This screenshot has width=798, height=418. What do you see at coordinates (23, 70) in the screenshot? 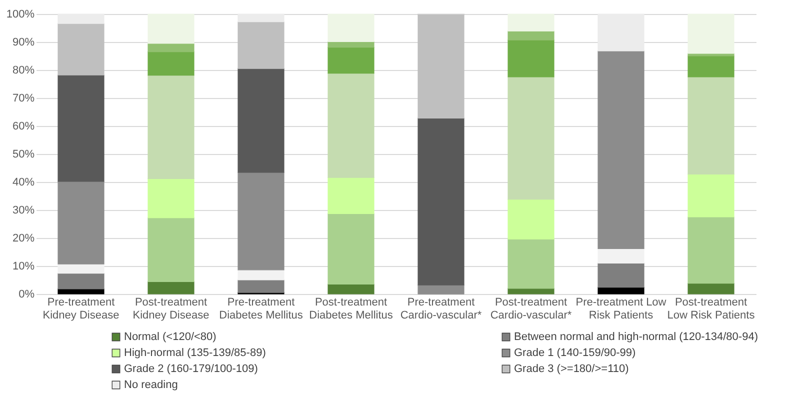
I see `y-tick-label: 80%` at bounding box center [23, 70].